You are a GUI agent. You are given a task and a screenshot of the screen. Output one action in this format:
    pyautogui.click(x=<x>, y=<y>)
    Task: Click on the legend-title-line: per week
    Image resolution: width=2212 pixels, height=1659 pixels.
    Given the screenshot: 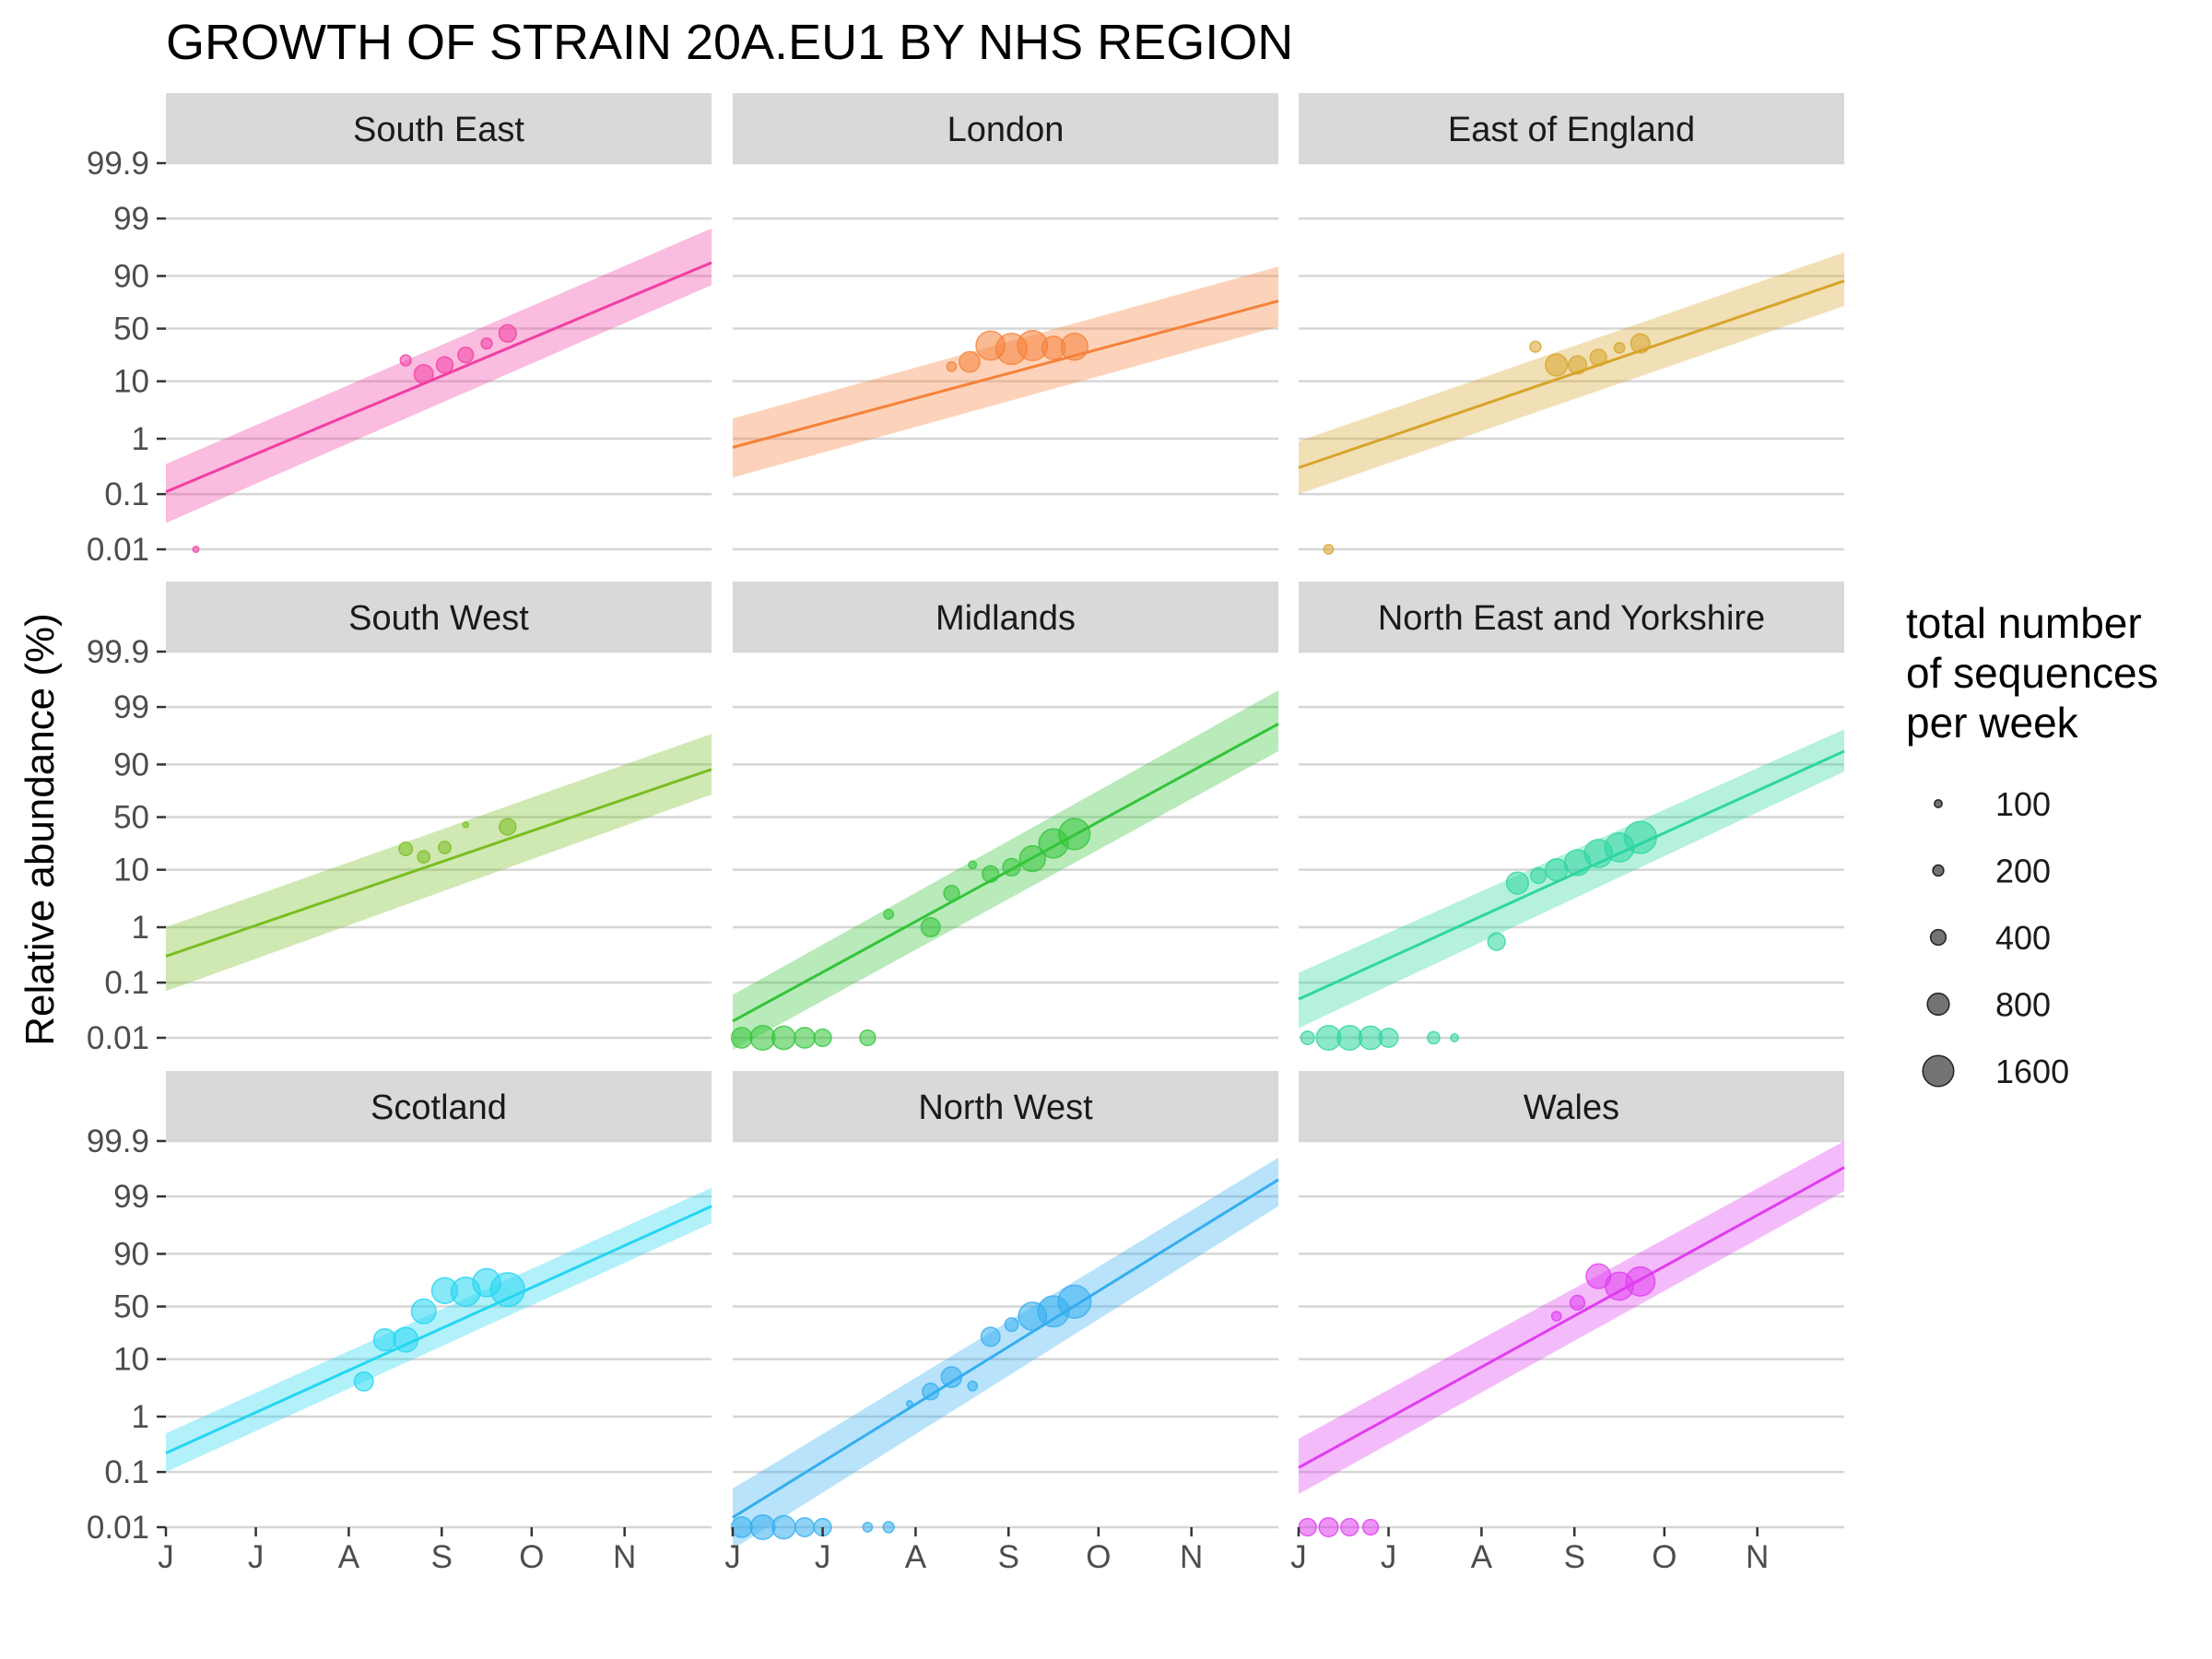 What is the action you would take?
    pyautogui.click(x=1992, y=723)
    